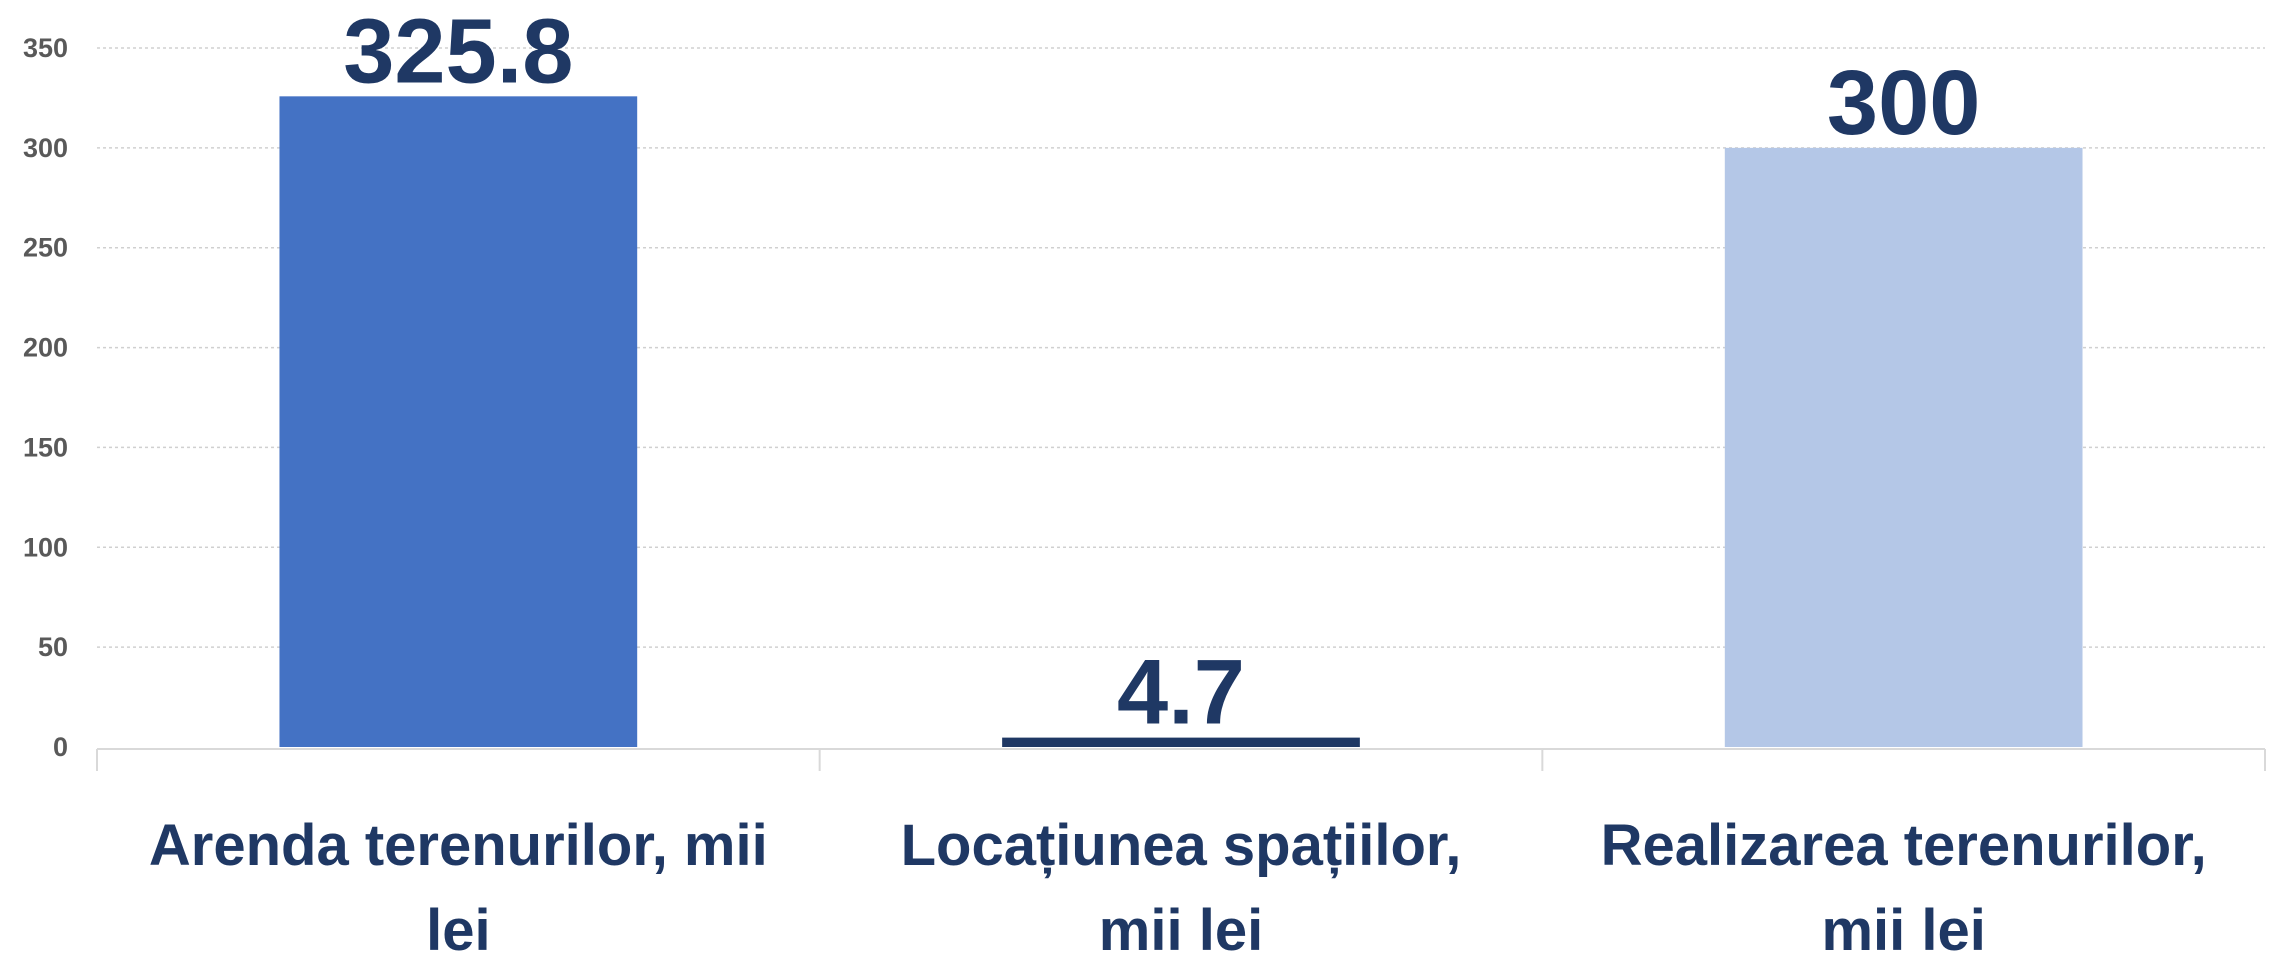 Image resolution: width=2277 pixels, height=963 pixels. Describe the element at coordinates (45, 547) in the screenshot. I see `y-tick-label: 100` at that location.